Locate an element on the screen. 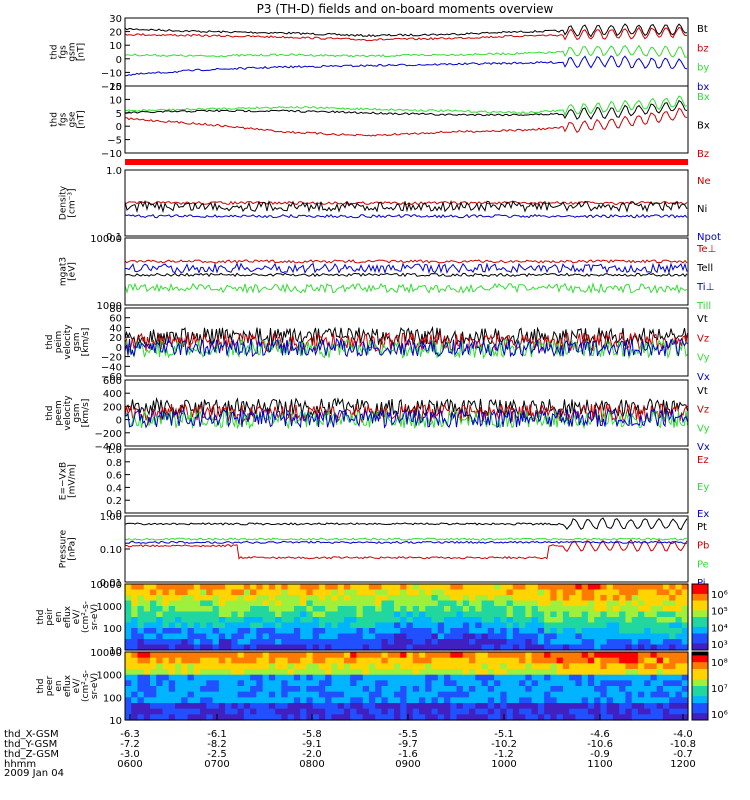 The image size is (750, 800). y-tick-label: 80 is located at coordinates (115, 309).